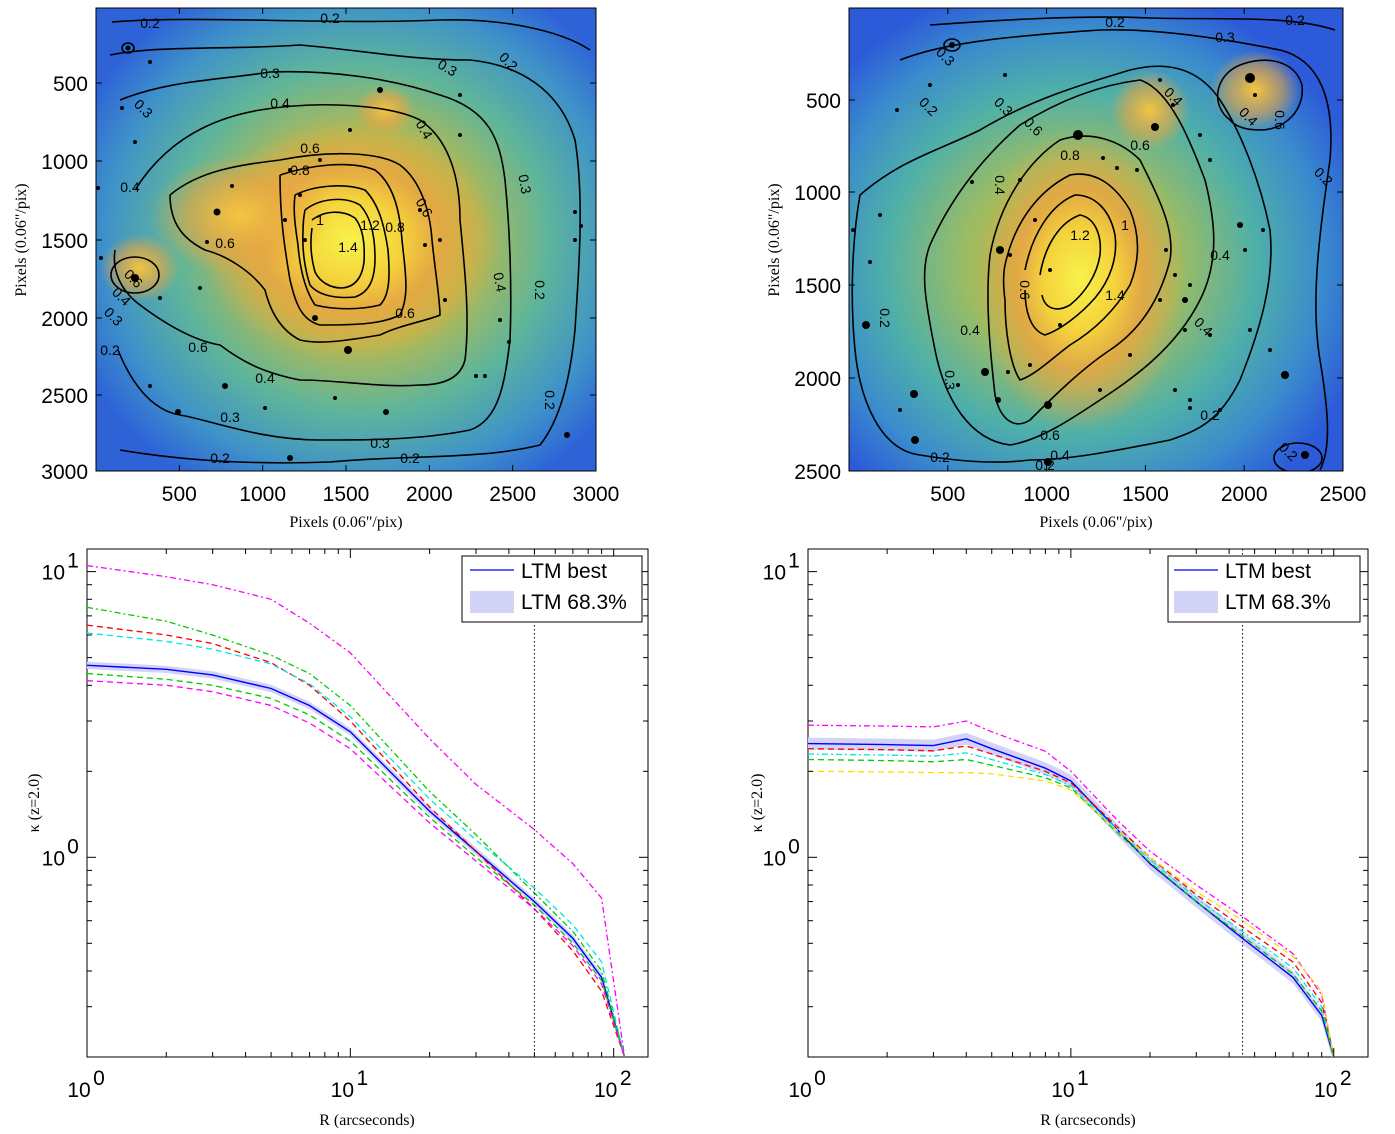 The width and height of the screenshot is (1395, 1134). What do you see at coordinates (794, 846) in the screenshot?
I see `y-tick-exponent: 0` at bounding box center [794, 846].